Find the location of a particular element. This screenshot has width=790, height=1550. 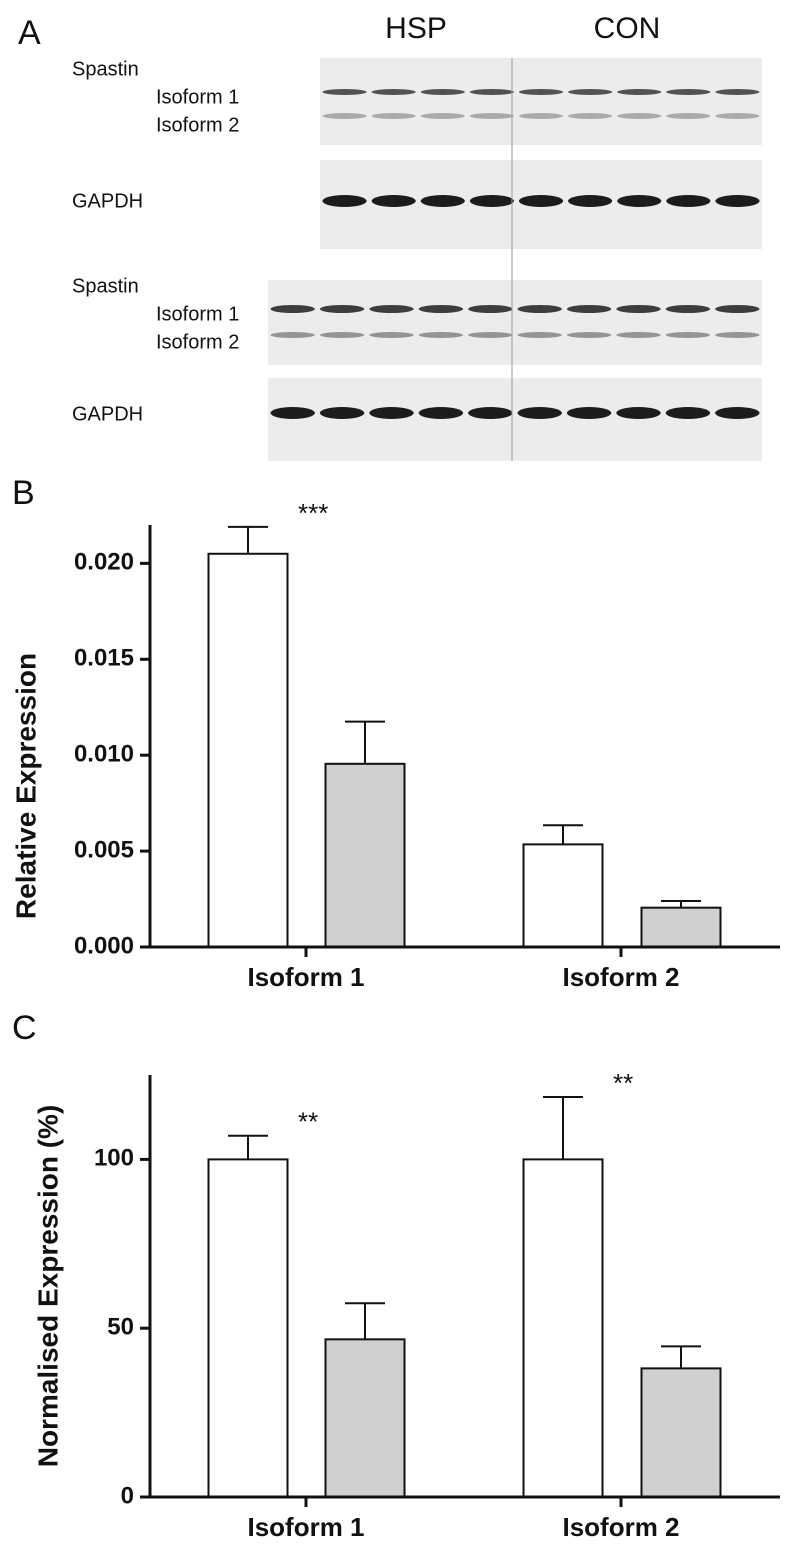

y-tick-label: 50 is located at coordinates (120, 1327).